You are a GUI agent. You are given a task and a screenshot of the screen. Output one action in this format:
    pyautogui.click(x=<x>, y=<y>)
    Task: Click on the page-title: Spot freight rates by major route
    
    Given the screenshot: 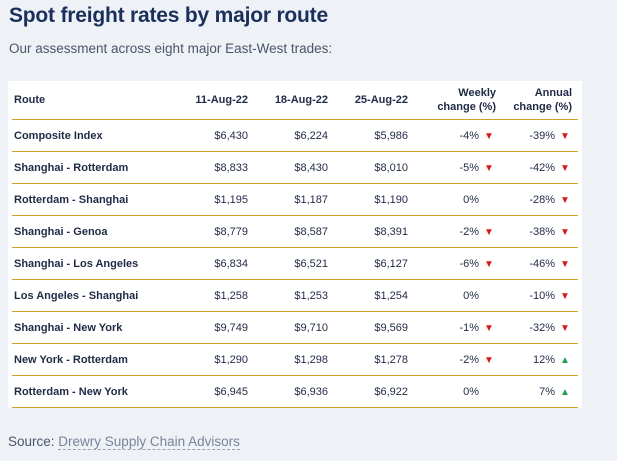 What is the action you would take?
    pyautogui.click(x=168, y=15)
    